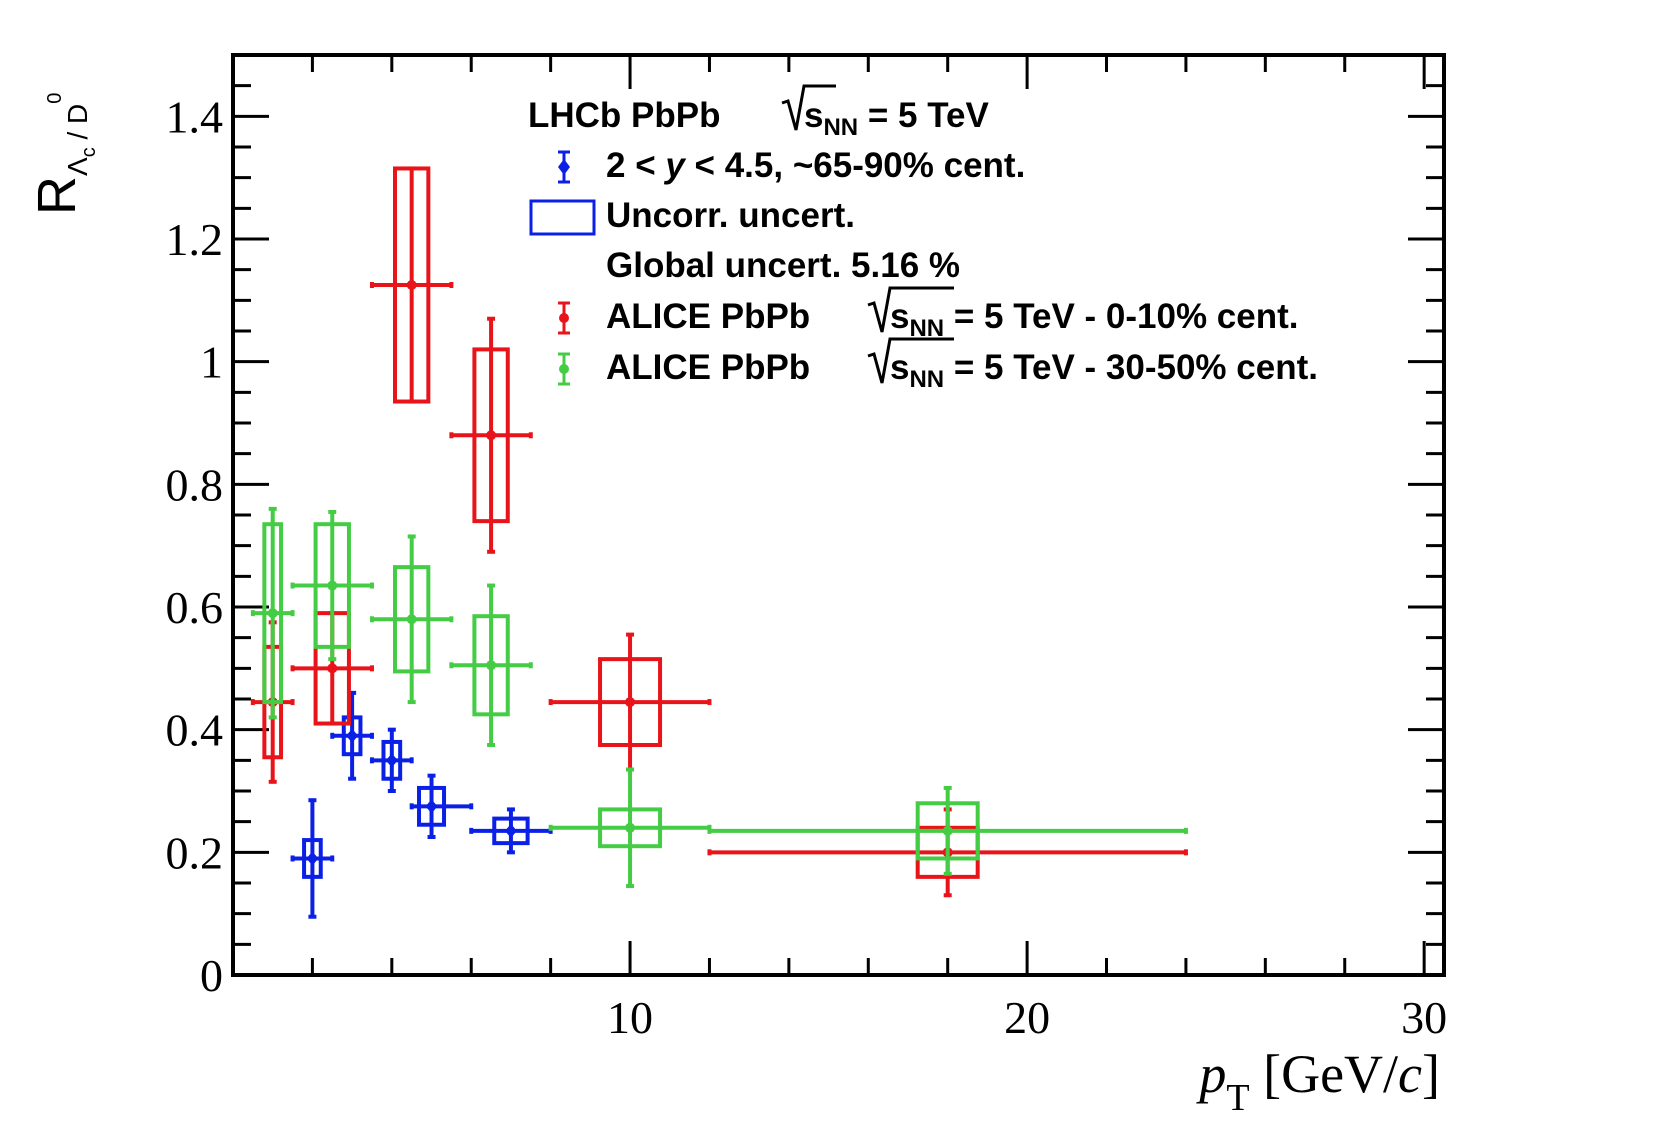 The width and height of the screenshot is (1661, 1125). I want to click on legend-entry-alice-30-50: ALICE PbPb, so click(708, 367).